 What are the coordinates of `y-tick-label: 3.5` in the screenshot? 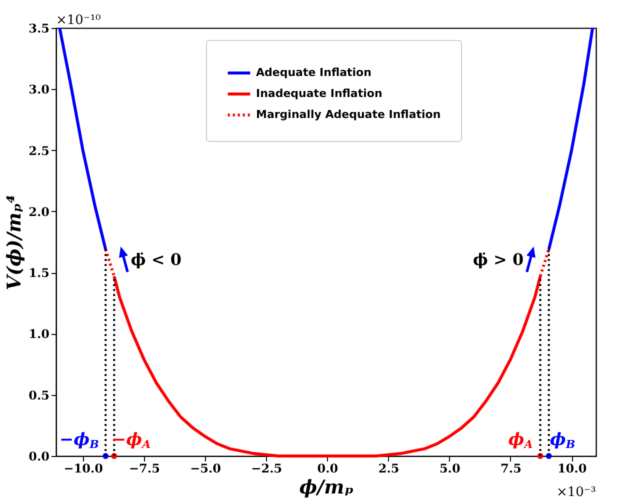 It's located at (39, 29).